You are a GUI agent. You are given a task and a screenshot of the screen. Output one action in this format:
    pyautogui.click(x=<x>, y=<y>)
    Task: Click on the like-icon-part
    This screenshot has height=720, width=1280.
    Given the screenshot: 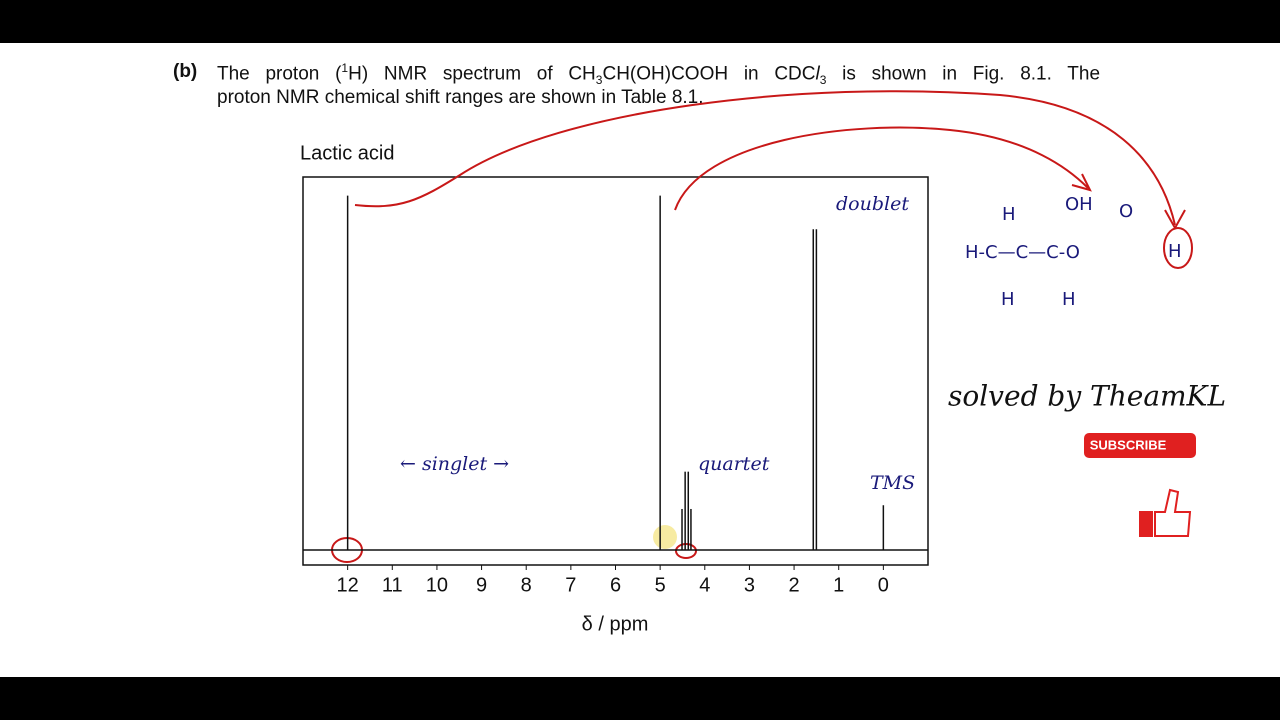 What is the action you would take?
    pyautogui.click(x=1146, y=524)
    